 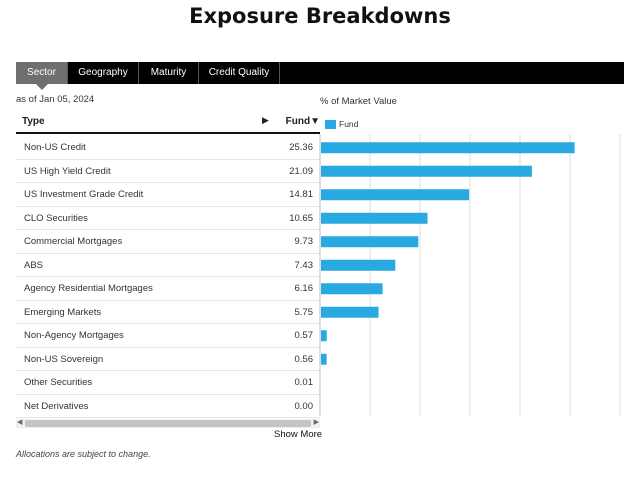 I want to click on bar-us-investment-grade-credit, so click(x=395, y=195).